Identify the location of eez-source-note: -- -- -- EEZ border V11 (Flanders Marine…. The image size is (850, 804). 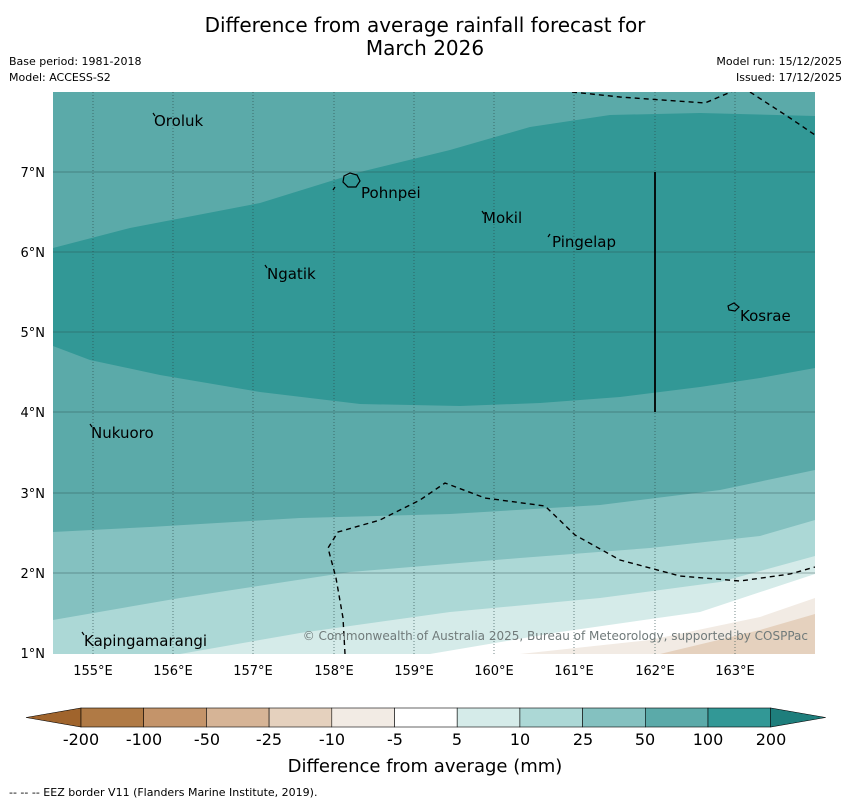
(163, 792).